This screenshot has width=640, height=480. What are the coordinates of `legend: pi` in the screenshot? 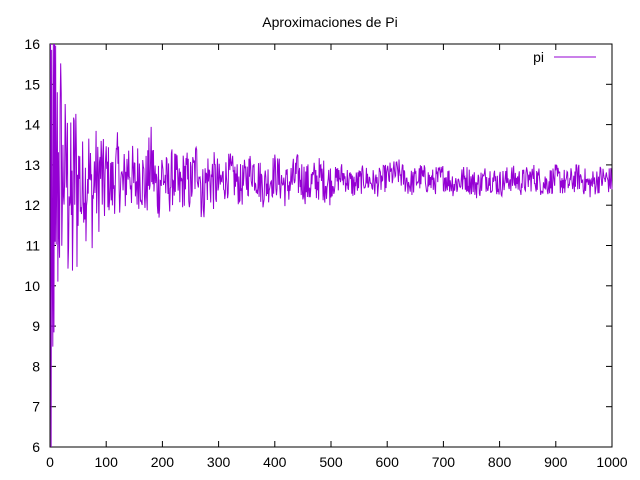 It's located at (564, 57).